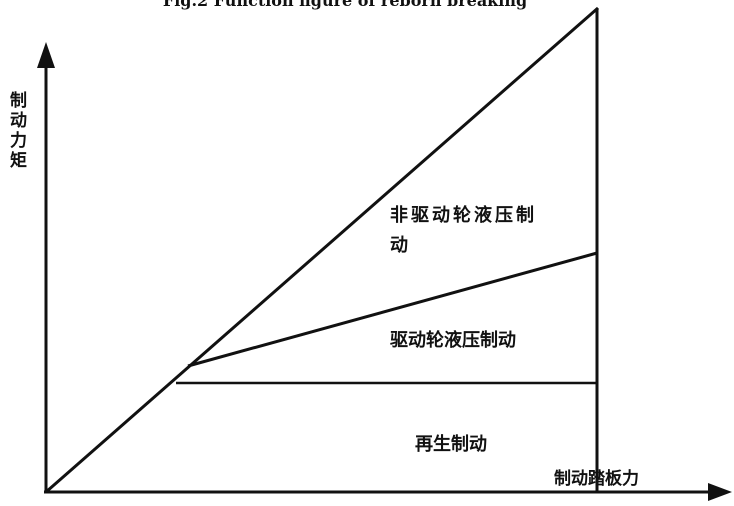  I want to click on y-axis-label-char: 制, so click(18, 100).